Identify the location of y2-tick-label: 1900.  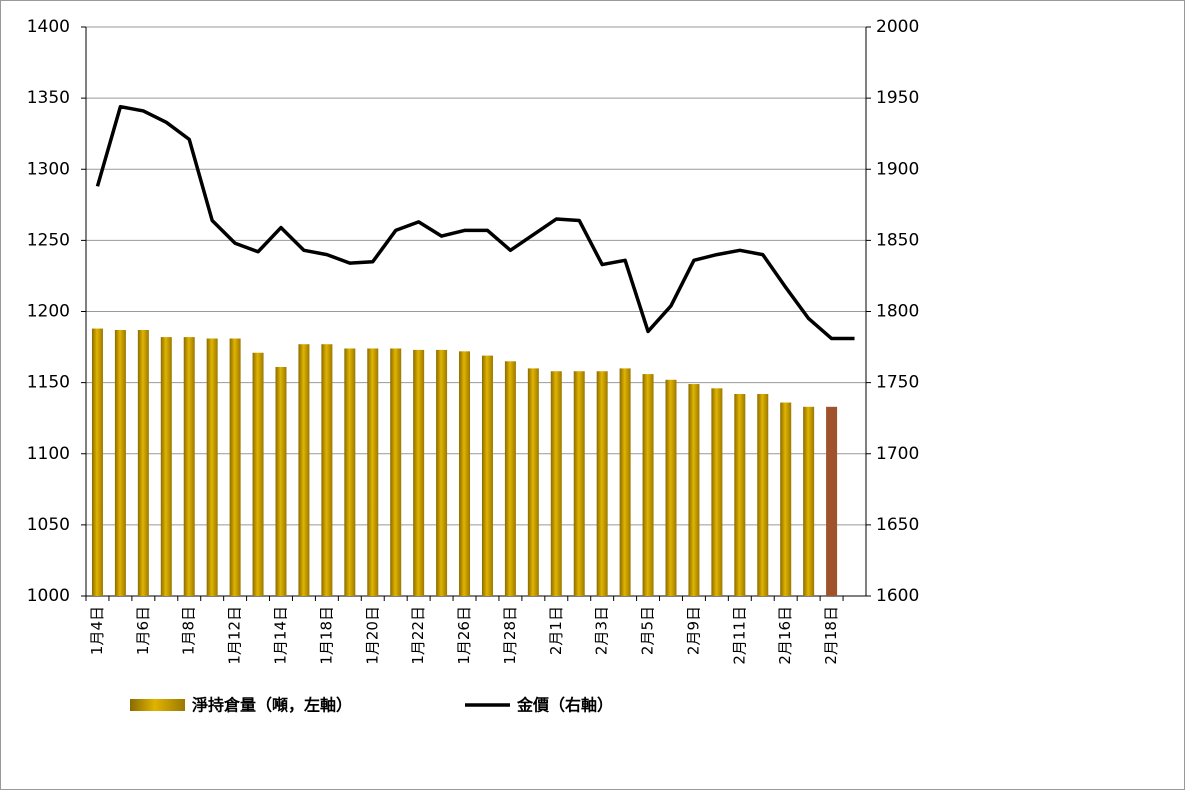
(897, 169).